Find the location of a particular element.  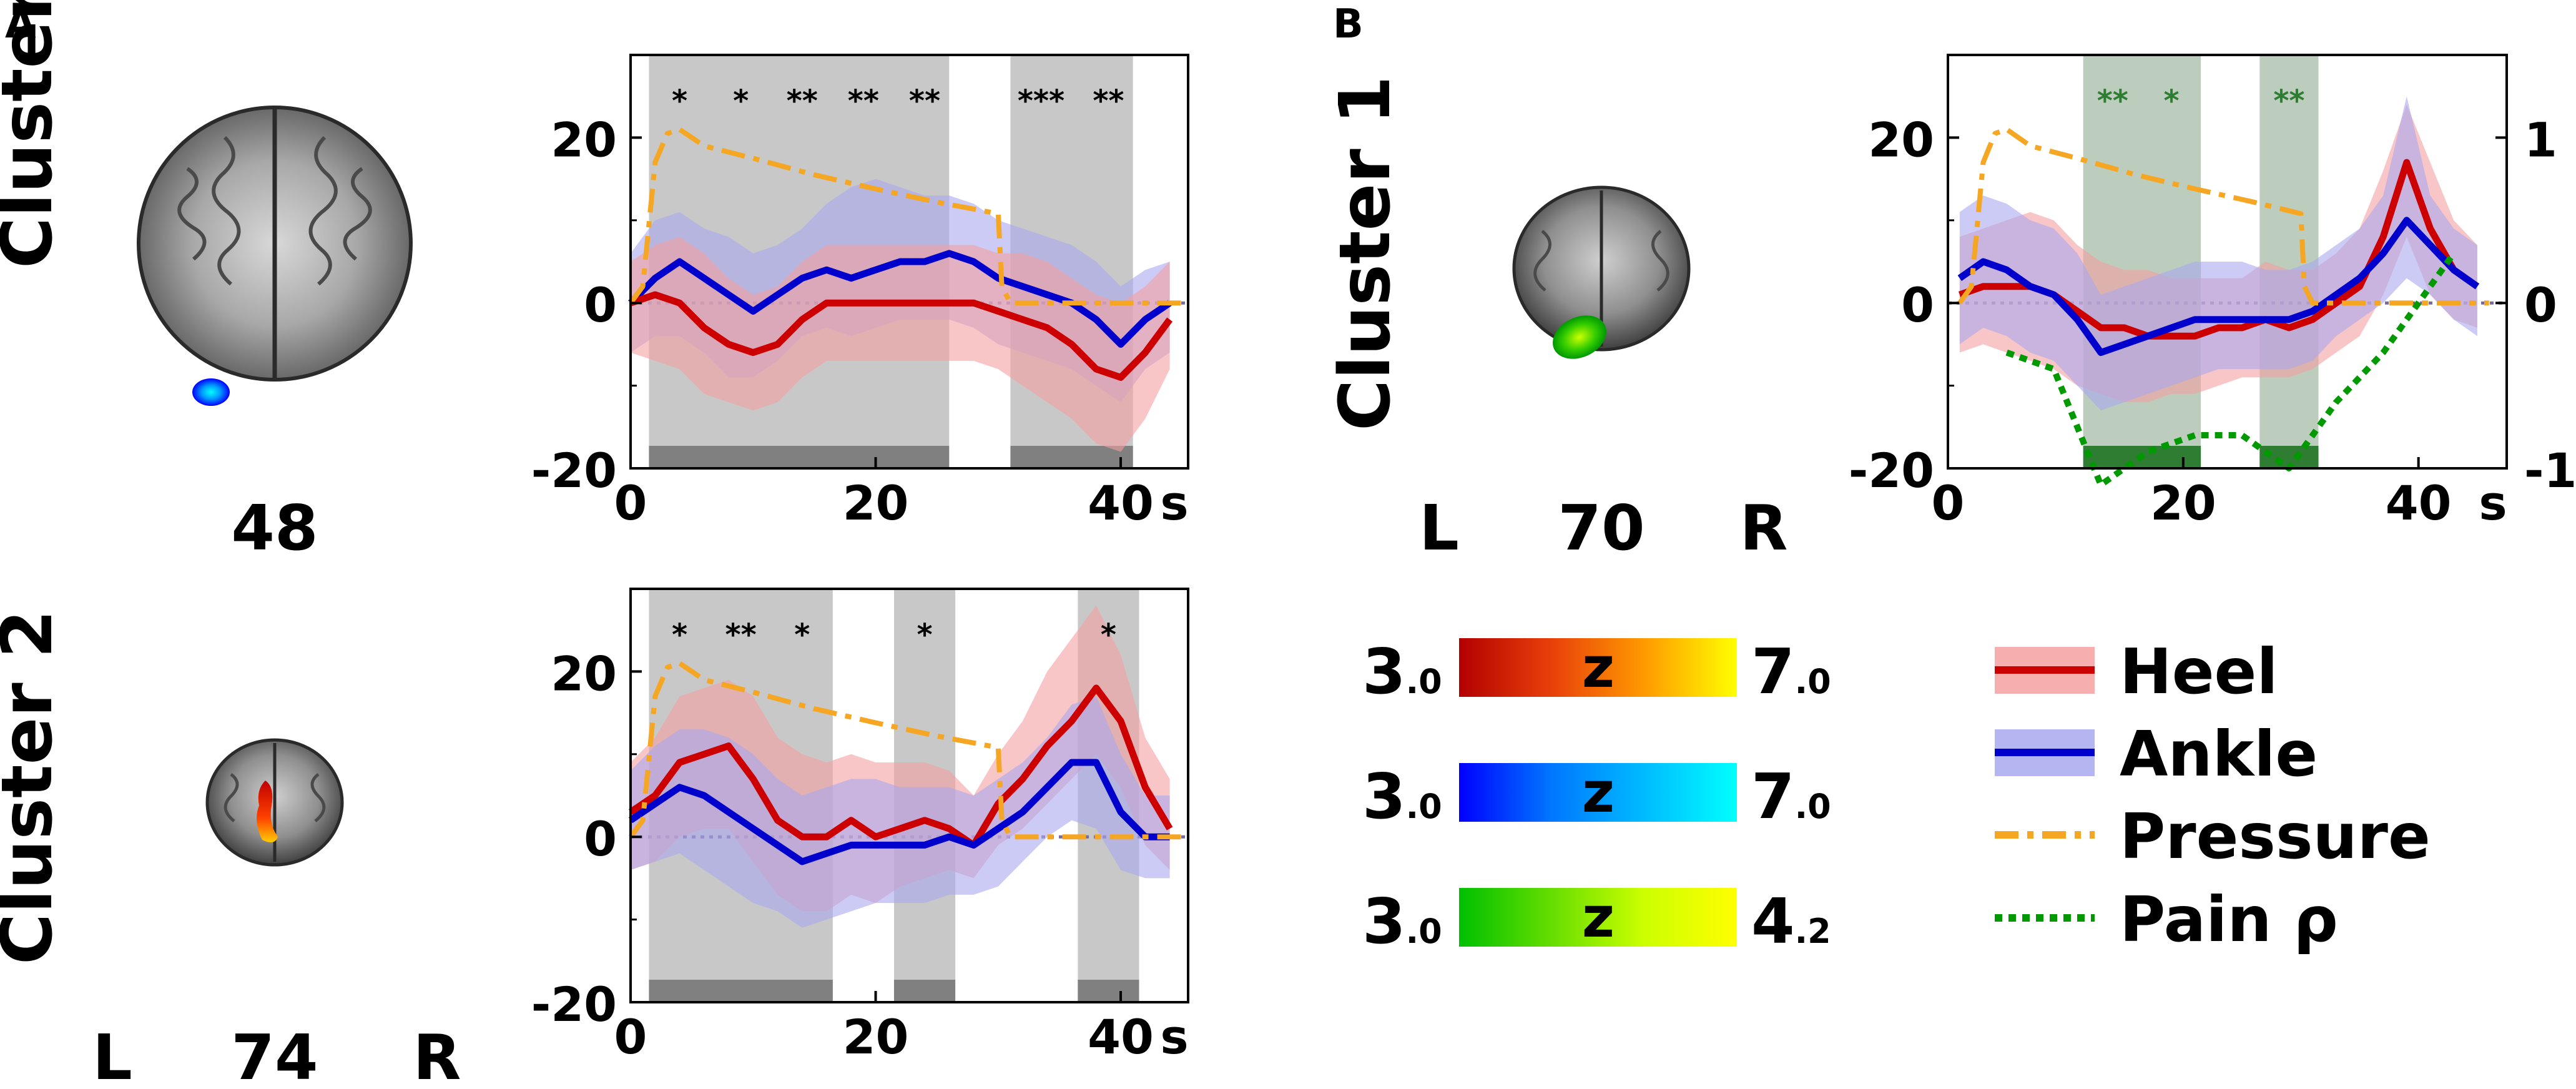

chart-a2: * ** * * *200-200 20 40 s is located at coordinates (860, 826).